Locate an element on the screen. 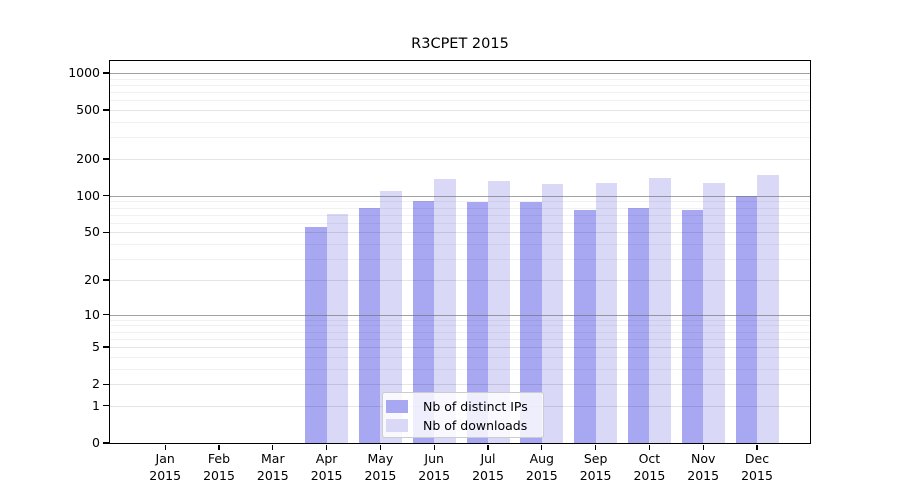 This screenshot has height=500, width=900. x-tick-month: Jun is located at coordinates (434, 458).